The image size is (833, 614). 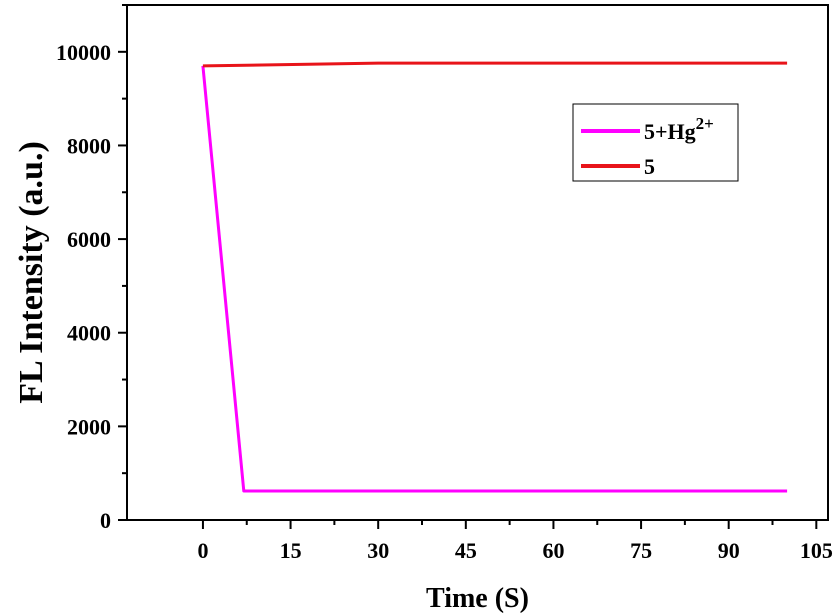 I want to click on y-tick-label: 6000, so click(x=89, y=239).